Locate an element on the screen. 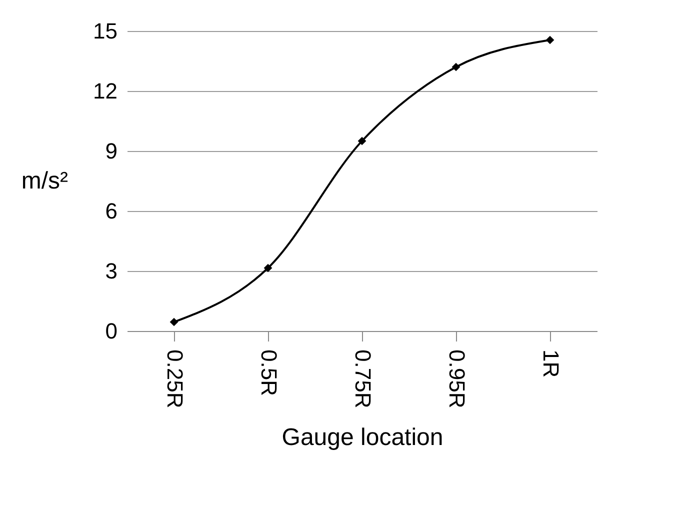 Image resolution: width=699 pixels, height=518 pixels. x-tick-label: 0.95R is located at coordinates (457, 379).